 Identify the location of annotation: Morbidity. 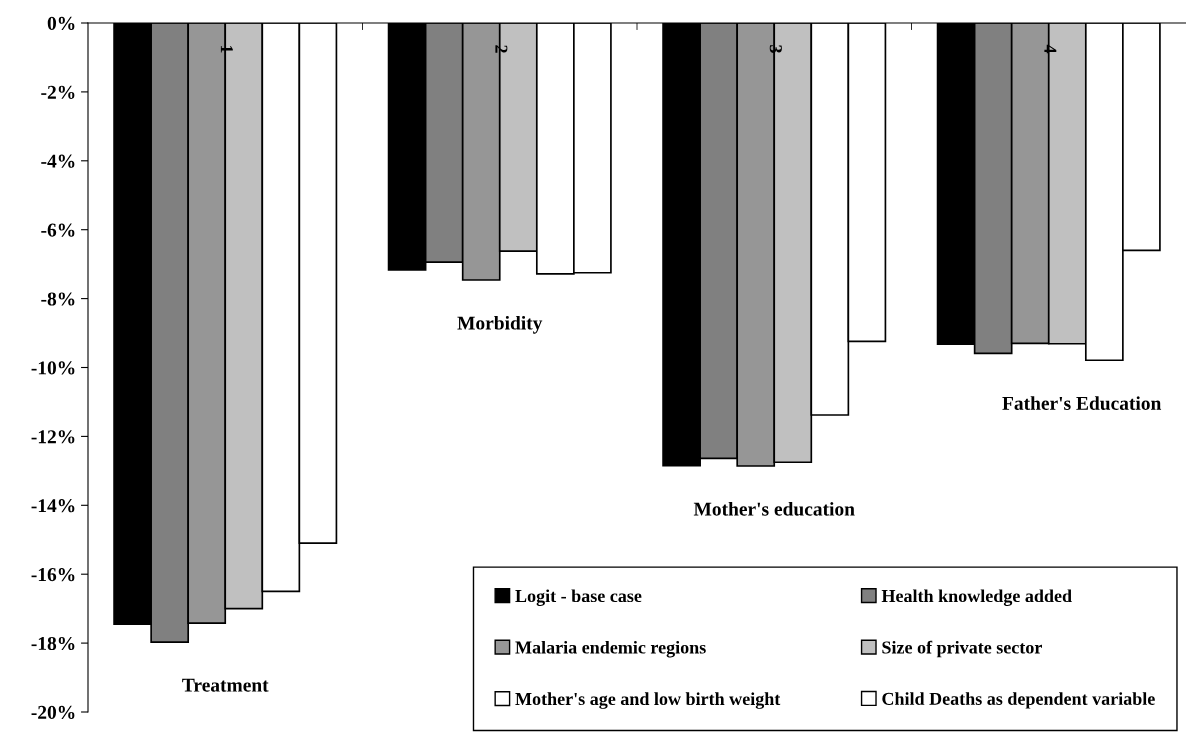
(500, 324).